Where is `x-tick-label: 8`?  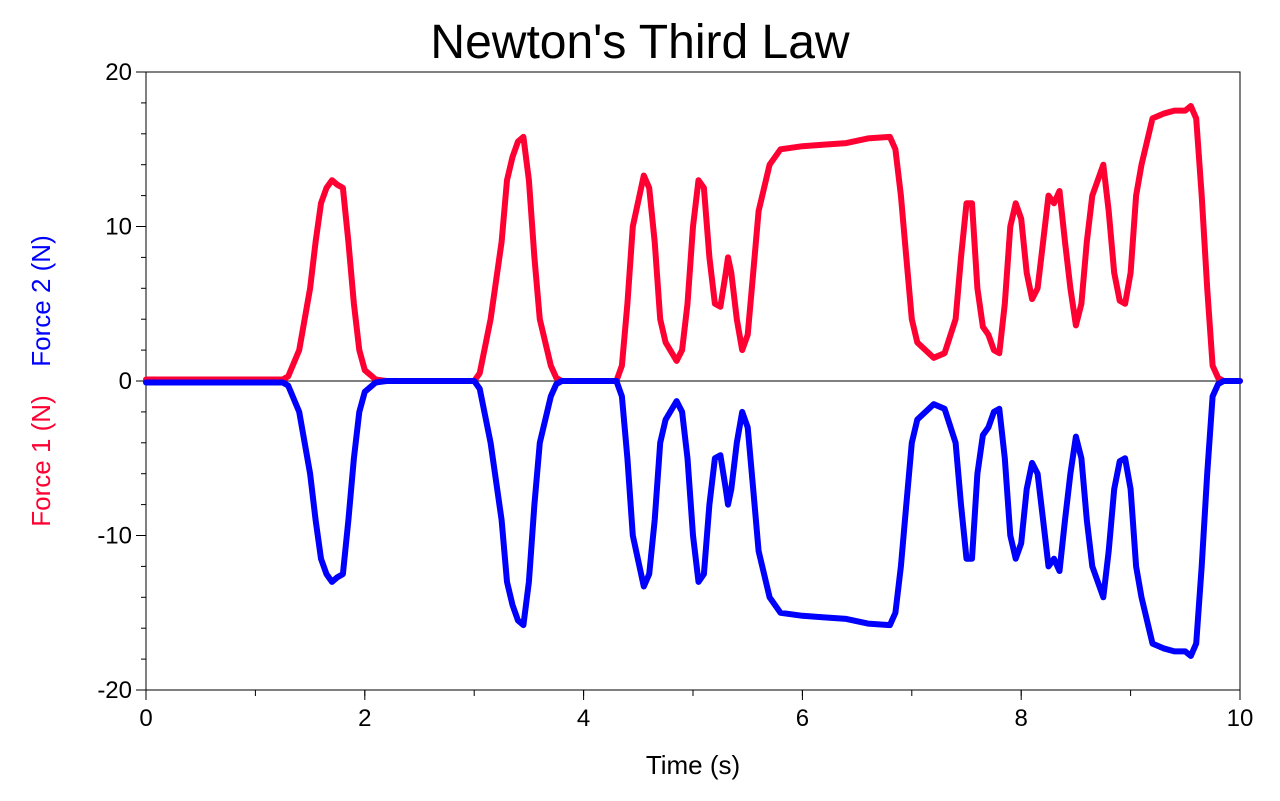
x-tick-label: 8 is located at coordinates (1021, 718).